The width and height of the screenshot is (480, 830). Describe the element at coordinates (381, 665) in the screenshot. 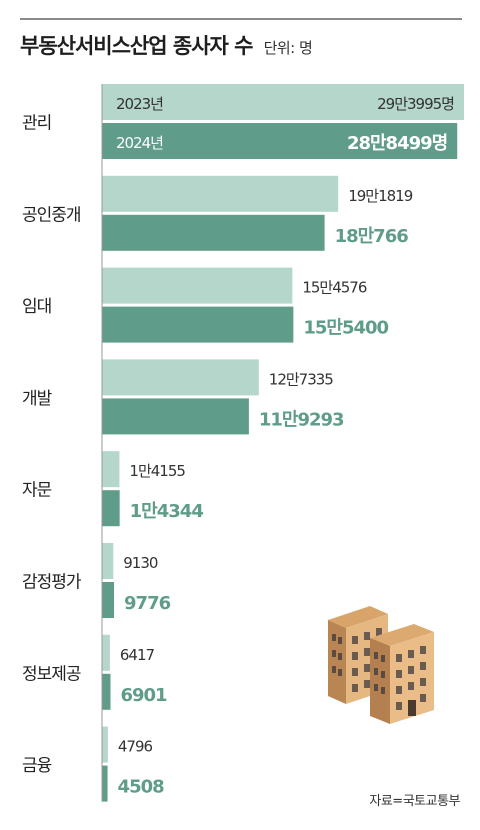

I see `building-icon` at that location.